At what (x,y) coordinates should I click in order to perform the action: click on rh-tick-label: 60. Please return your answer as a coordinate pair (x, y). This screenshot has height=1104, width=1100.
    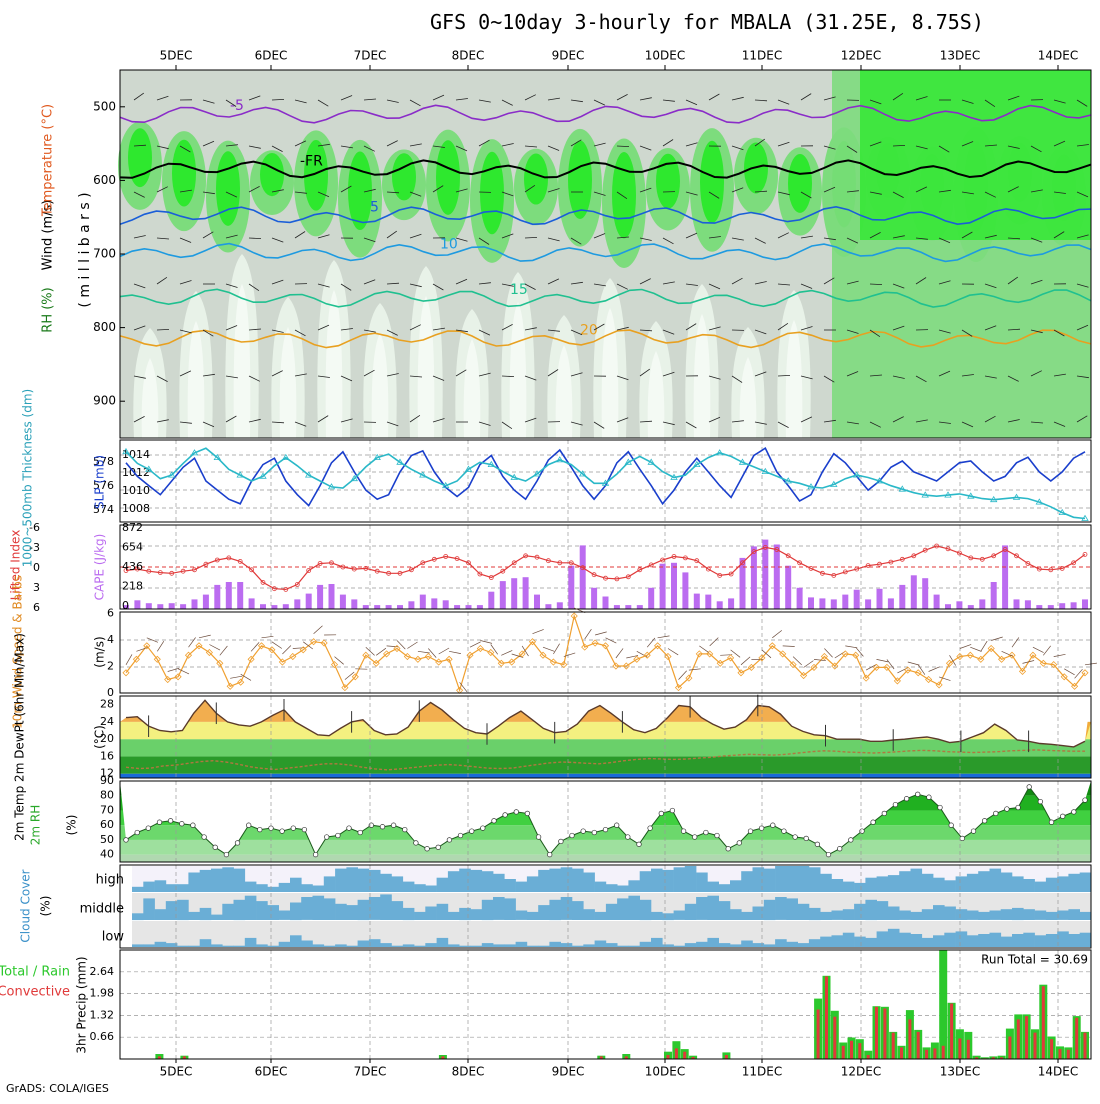
    Looking at the image, I should click on (107, 824).